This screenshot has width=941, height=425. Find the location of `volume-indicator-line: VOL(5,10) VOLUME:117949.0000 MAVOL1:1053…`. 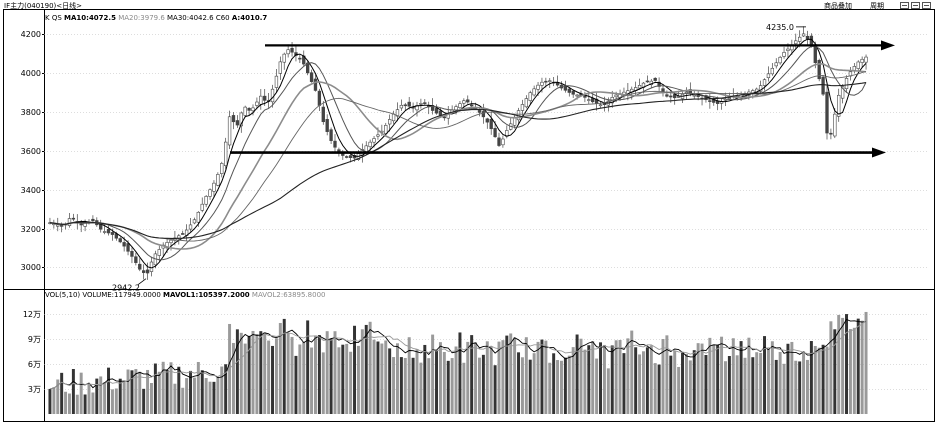

volume-indicator-line: VOL(5,10) VOLUME:117949.0000 MAVOL1:1053… is located at coordinates (185, 295).